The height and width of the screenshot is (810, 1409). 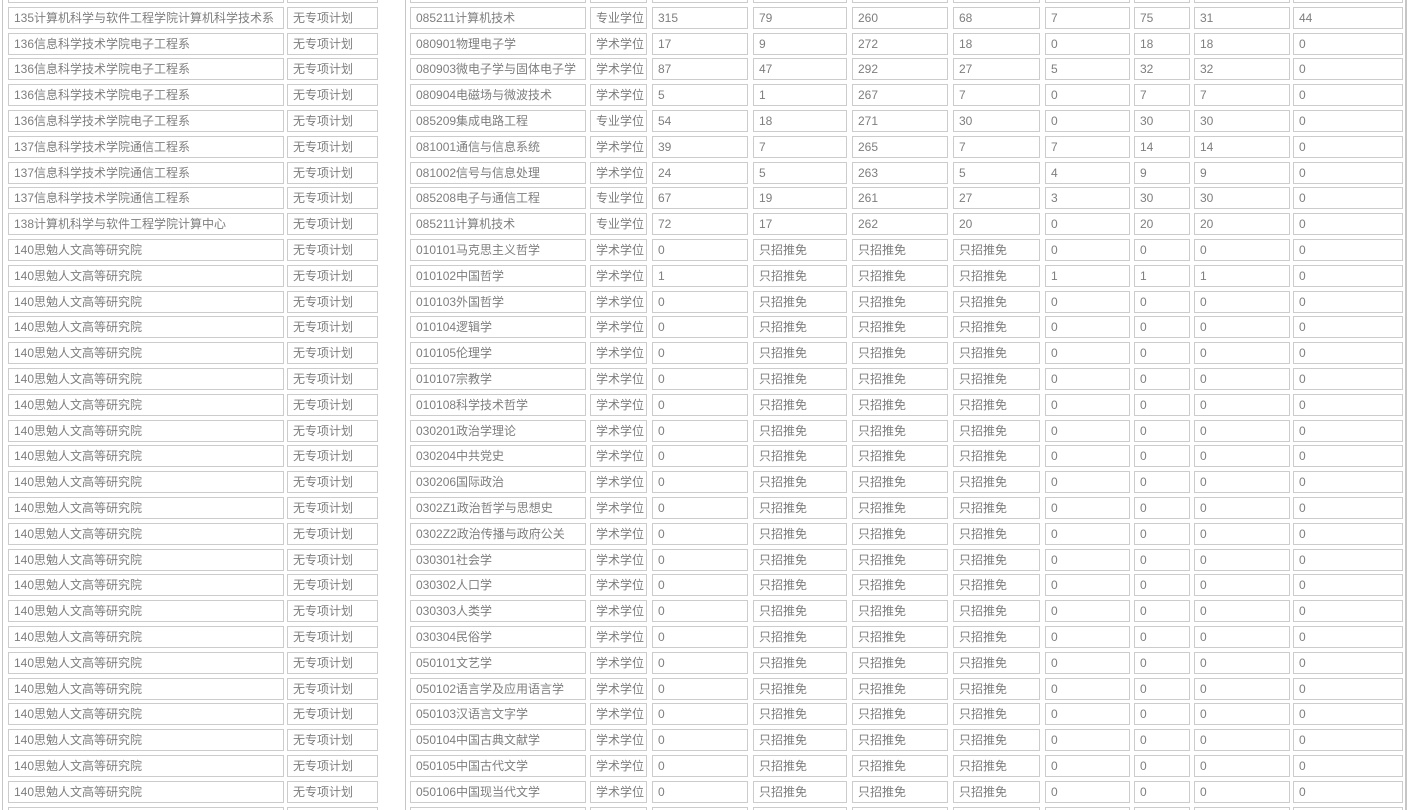 What do you see at coordinates (203, 172) in the screenshot?
I see `table-row: 137信息科学技术学院通信工程系 无专项计划` at bounding box center [203, 172].